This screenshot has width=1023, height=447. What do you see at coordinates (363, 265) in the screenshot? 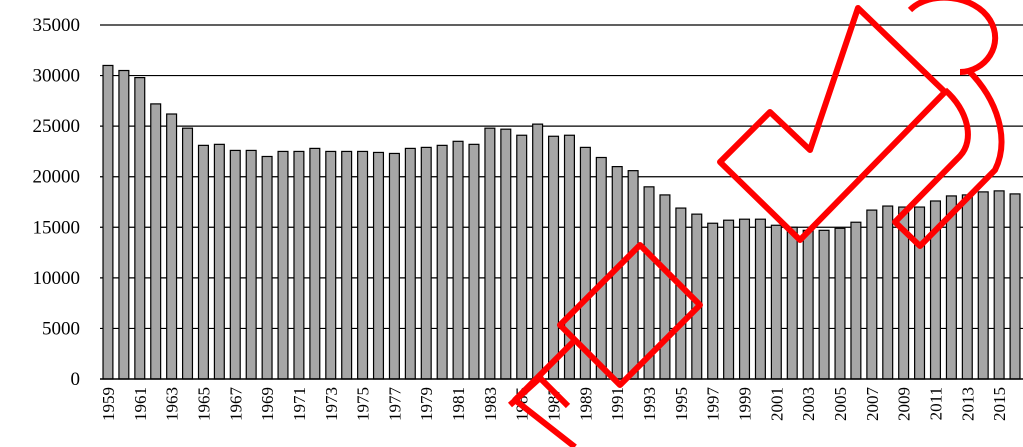
I see `bar-1975` at bounding box center [363, 265].